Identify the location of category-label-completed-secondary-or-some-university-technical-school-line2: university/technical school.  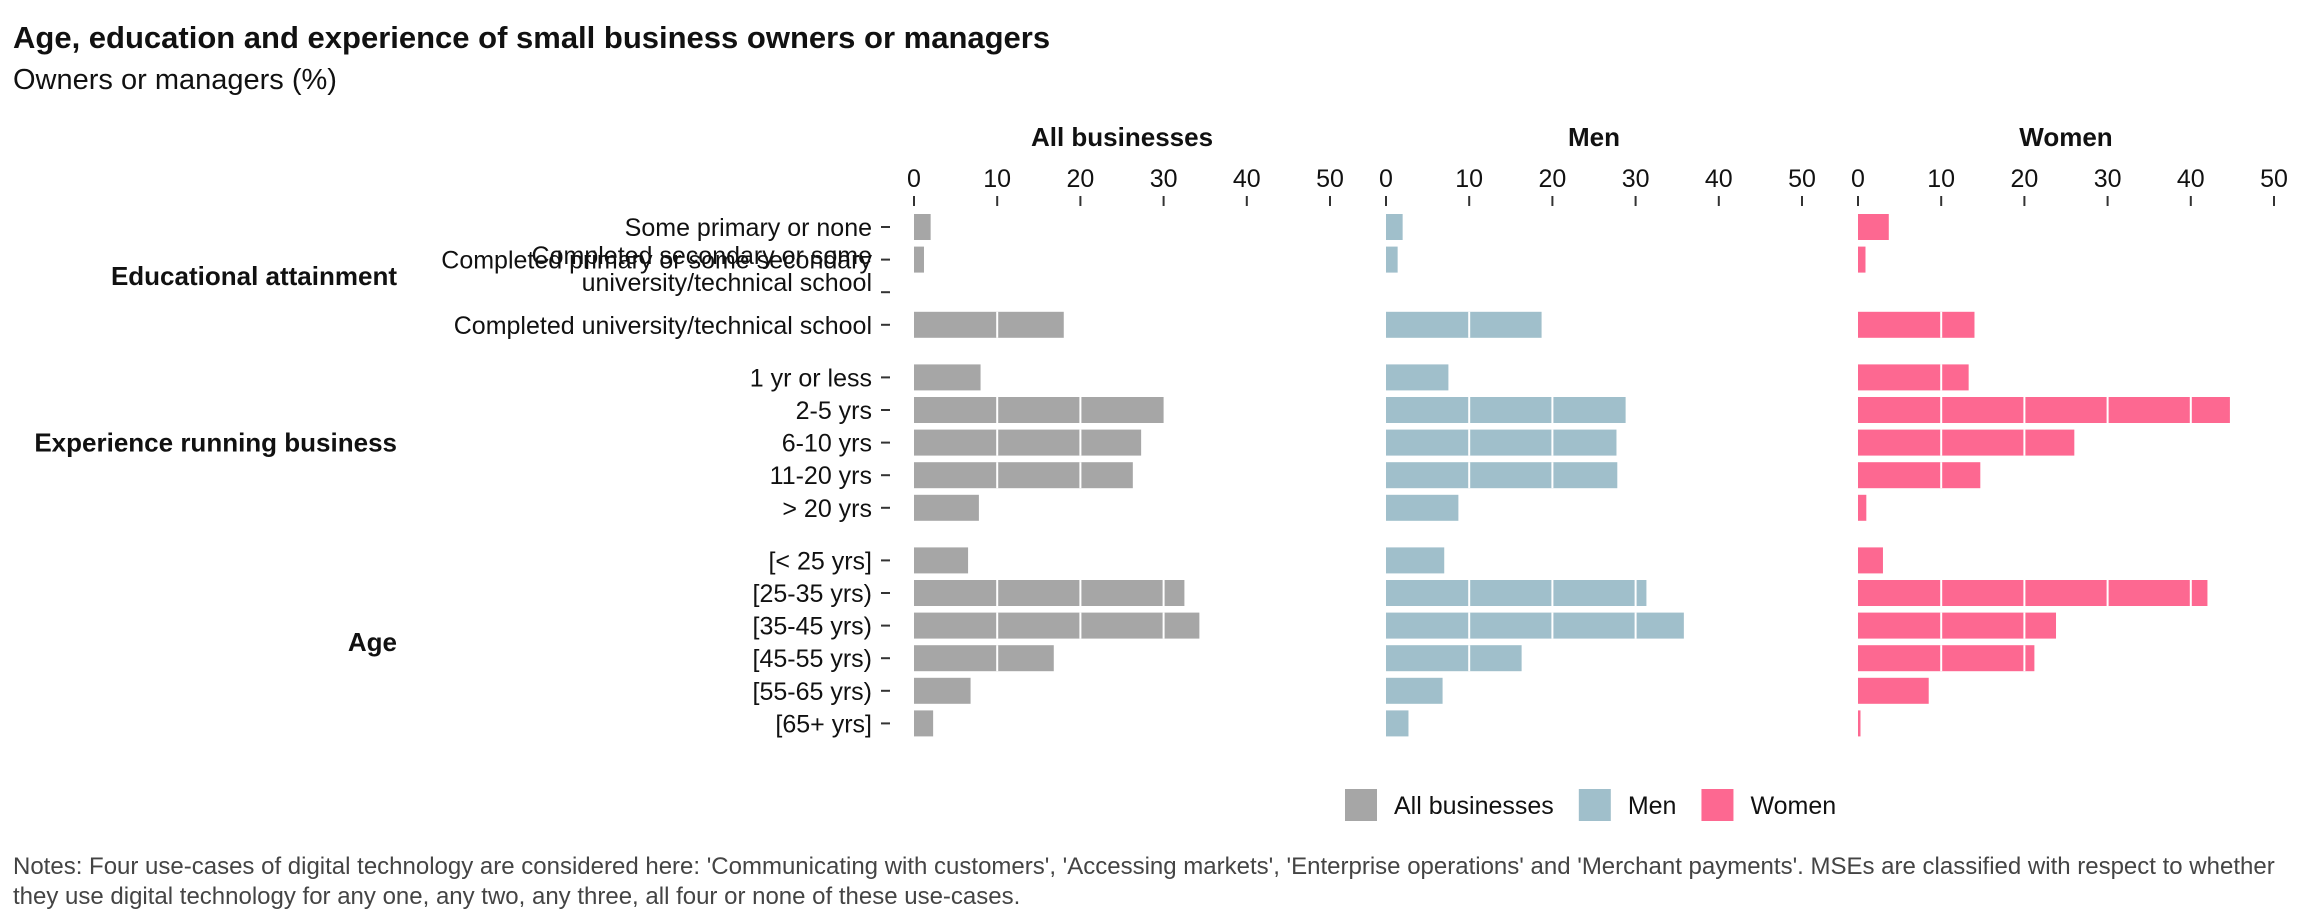
(727, 283).